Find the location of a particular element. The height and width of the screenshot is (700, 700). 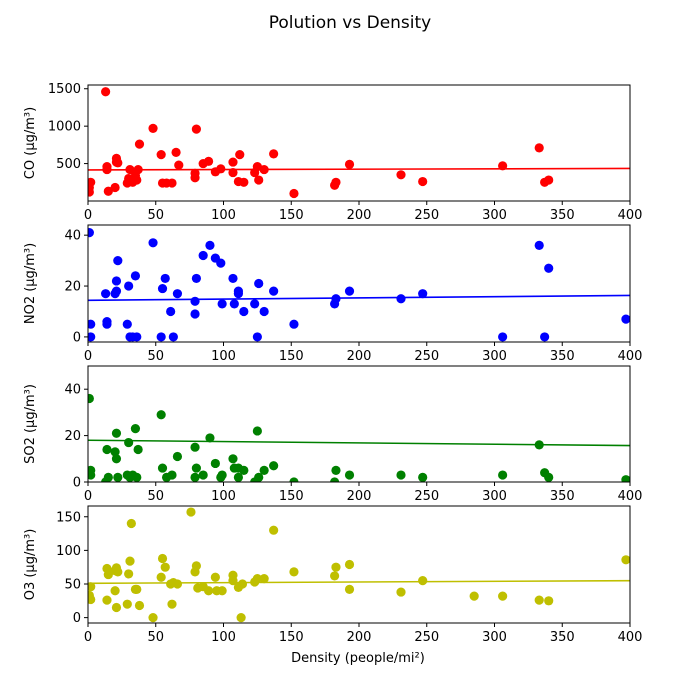

o3-frame is located at coordinates (359, 564).